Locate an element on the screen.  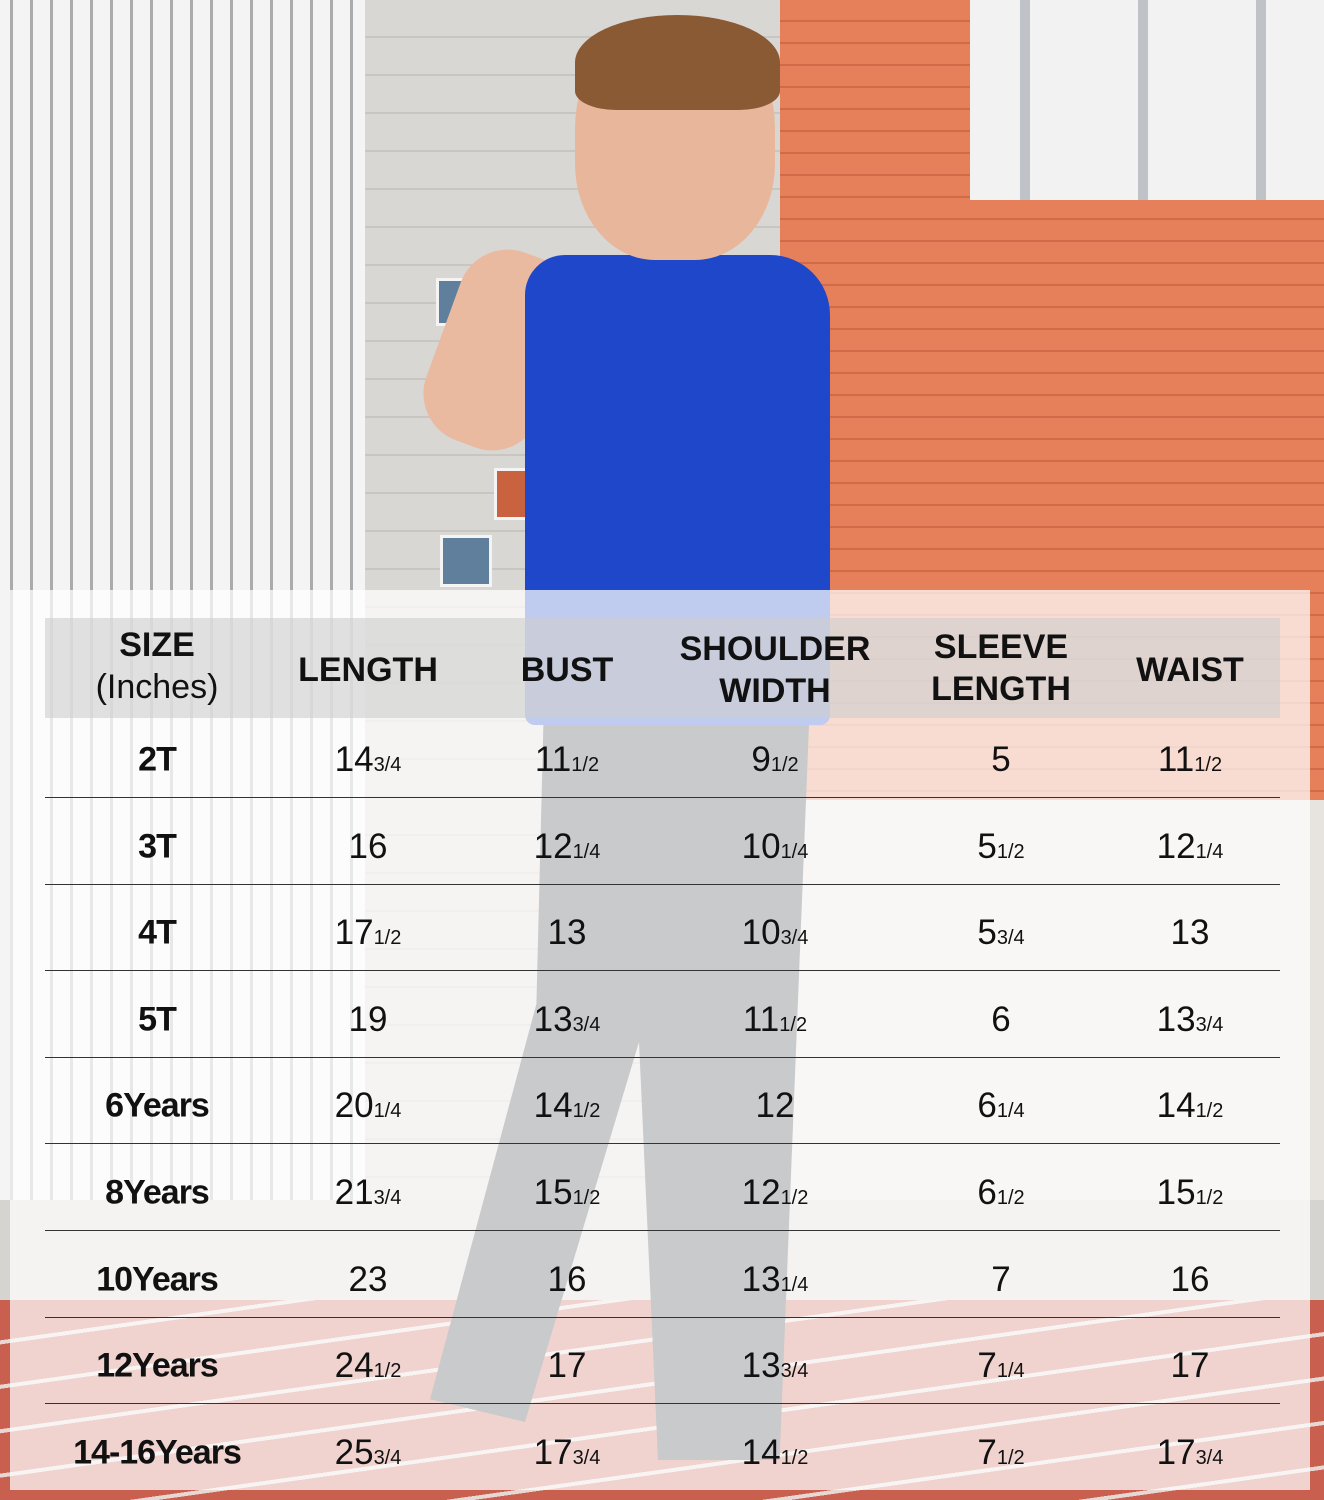
header-shoulder-width: SHOULDER WIDTH is located at coordinates (775, 670).